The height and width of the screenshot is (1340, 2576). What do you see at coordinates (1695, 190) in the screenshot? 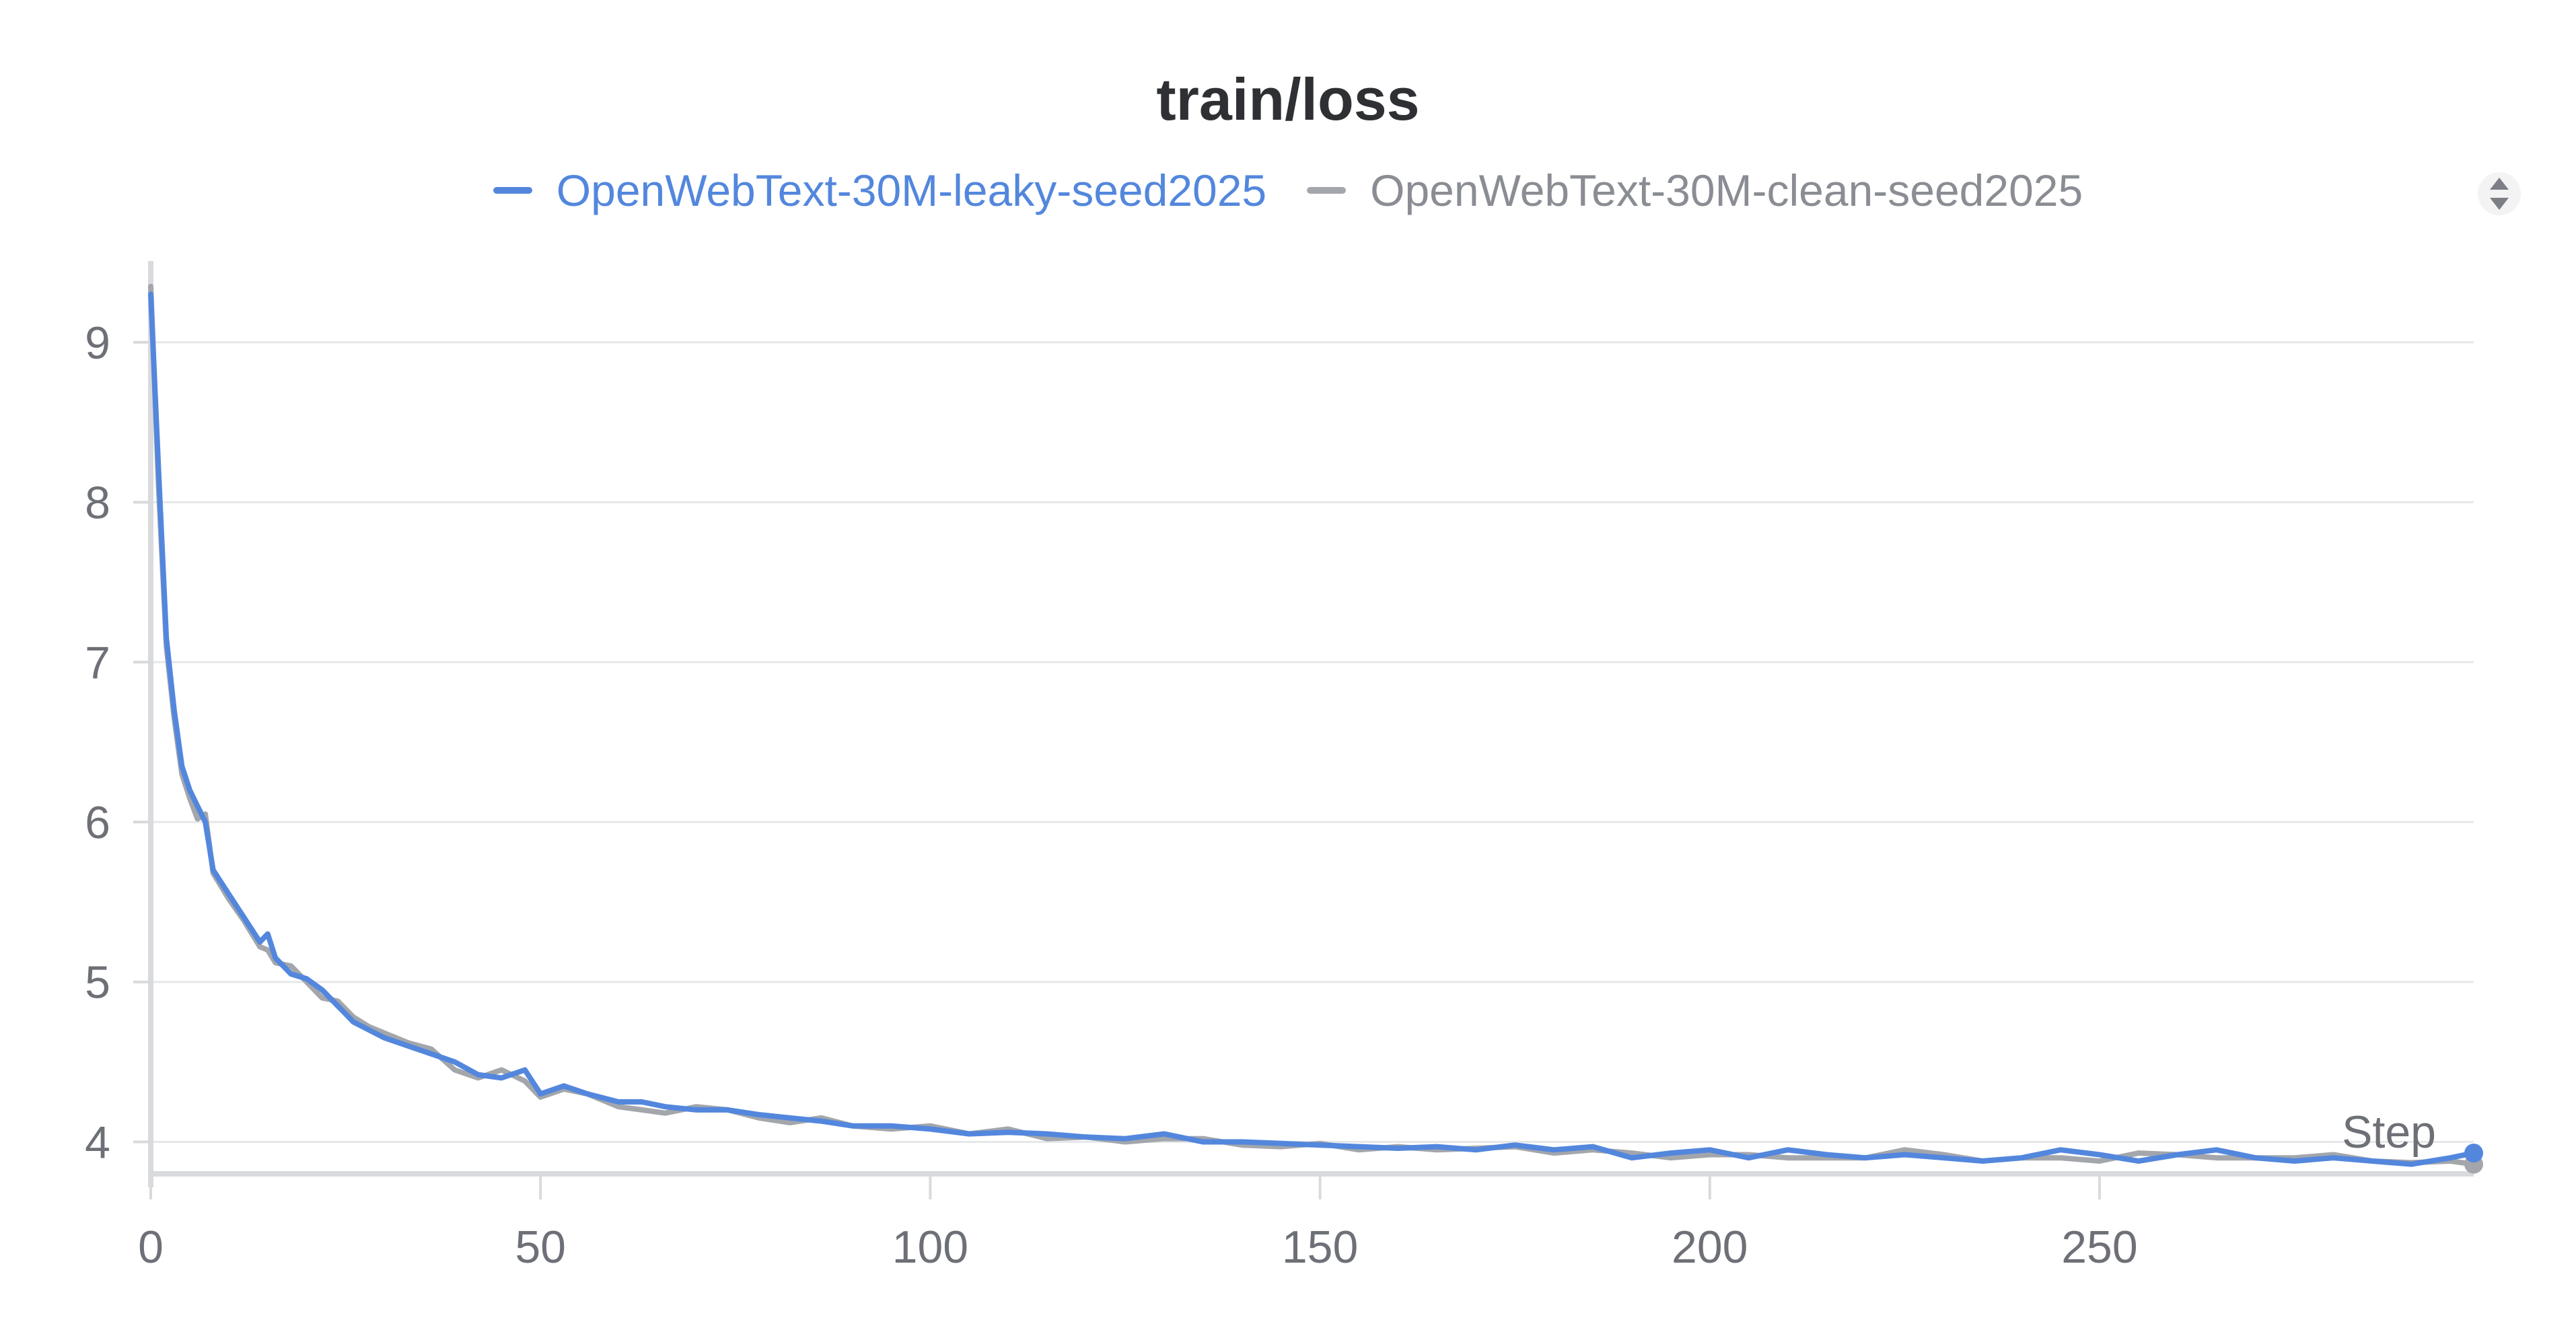
I see `legend-entry-clean: OpenWebText-30M-clean-seed2025` at bounding box center [1695, 190].